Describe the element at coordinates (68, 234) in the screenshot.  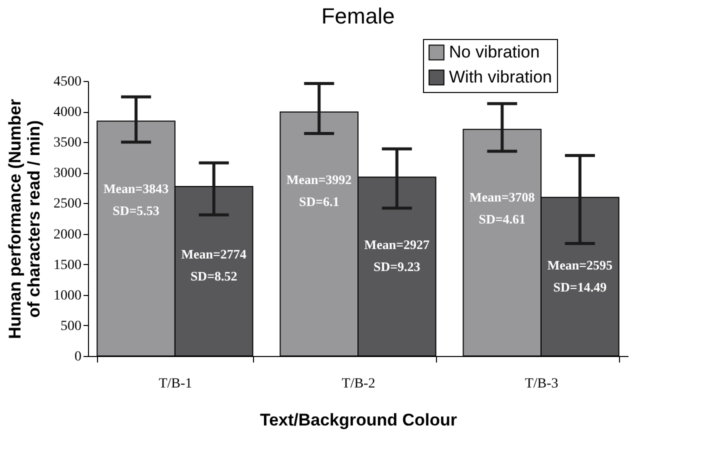
I see `y-tick-label: 2000` at that location.